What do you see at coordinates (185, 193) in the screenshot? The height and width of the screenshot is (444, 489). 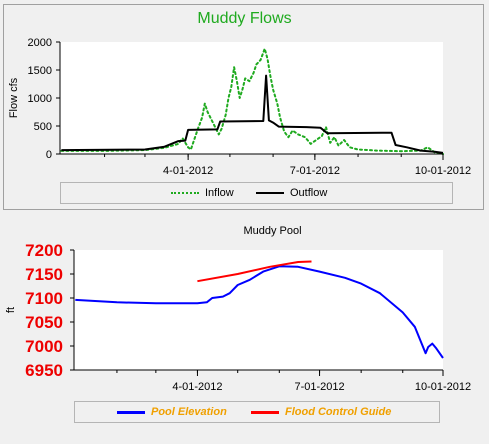 I see `inflow-swatch` at bounding box center [185, 193].